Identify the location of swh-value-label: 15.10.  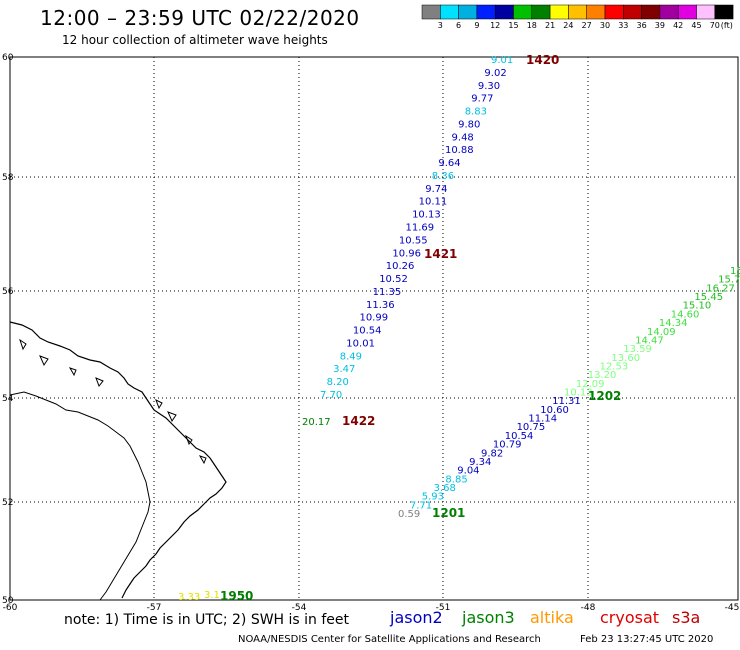
(697, 306).